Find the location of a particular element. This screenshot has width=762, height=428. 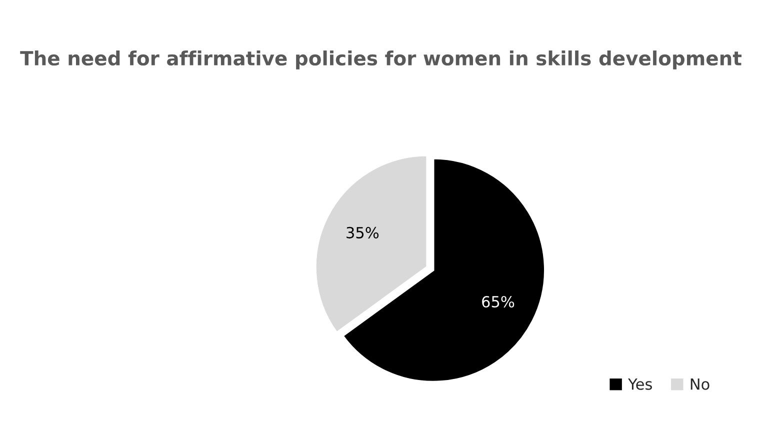

chart-title: The need for affirmative policies for women in skills development is located at coordinates (381, 60).